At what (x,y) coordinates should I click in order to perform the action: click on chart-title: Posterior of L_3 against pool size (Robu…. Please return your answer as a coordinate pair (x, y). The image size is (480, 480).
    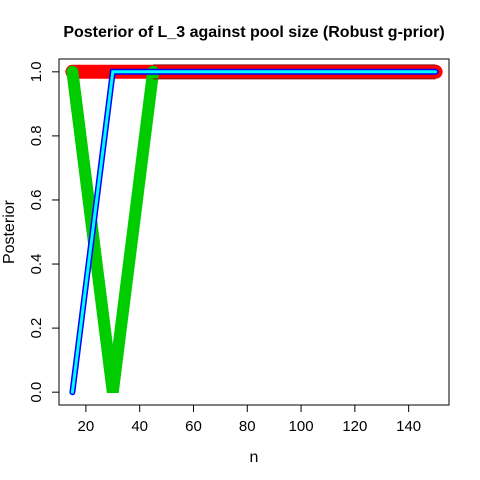
    Looking at the image, I should click on (253, 32).